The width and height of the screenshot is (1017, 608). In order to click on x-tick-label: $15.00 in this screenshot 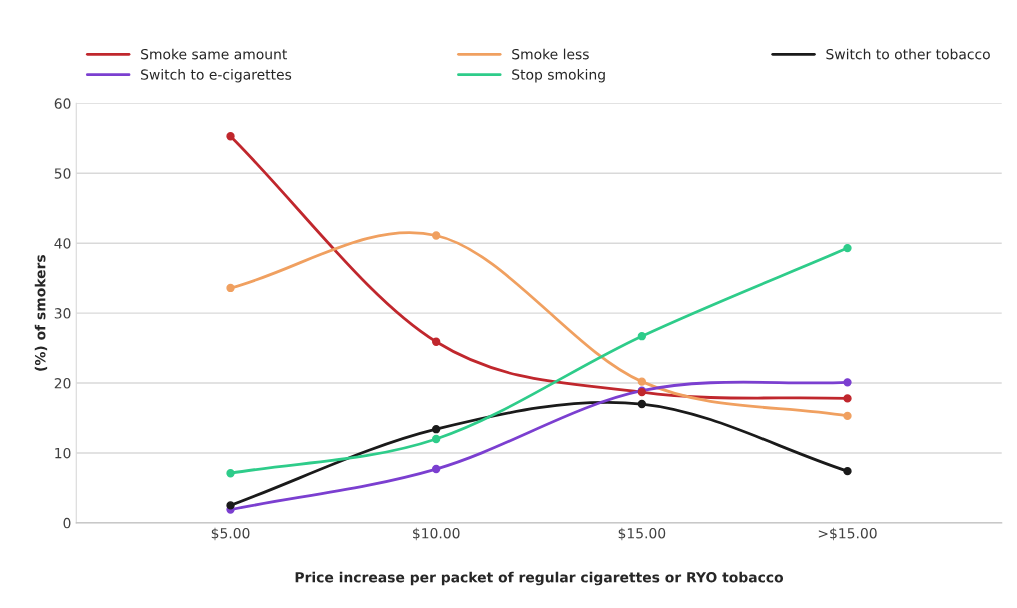, I will do `click(642, 534)`.